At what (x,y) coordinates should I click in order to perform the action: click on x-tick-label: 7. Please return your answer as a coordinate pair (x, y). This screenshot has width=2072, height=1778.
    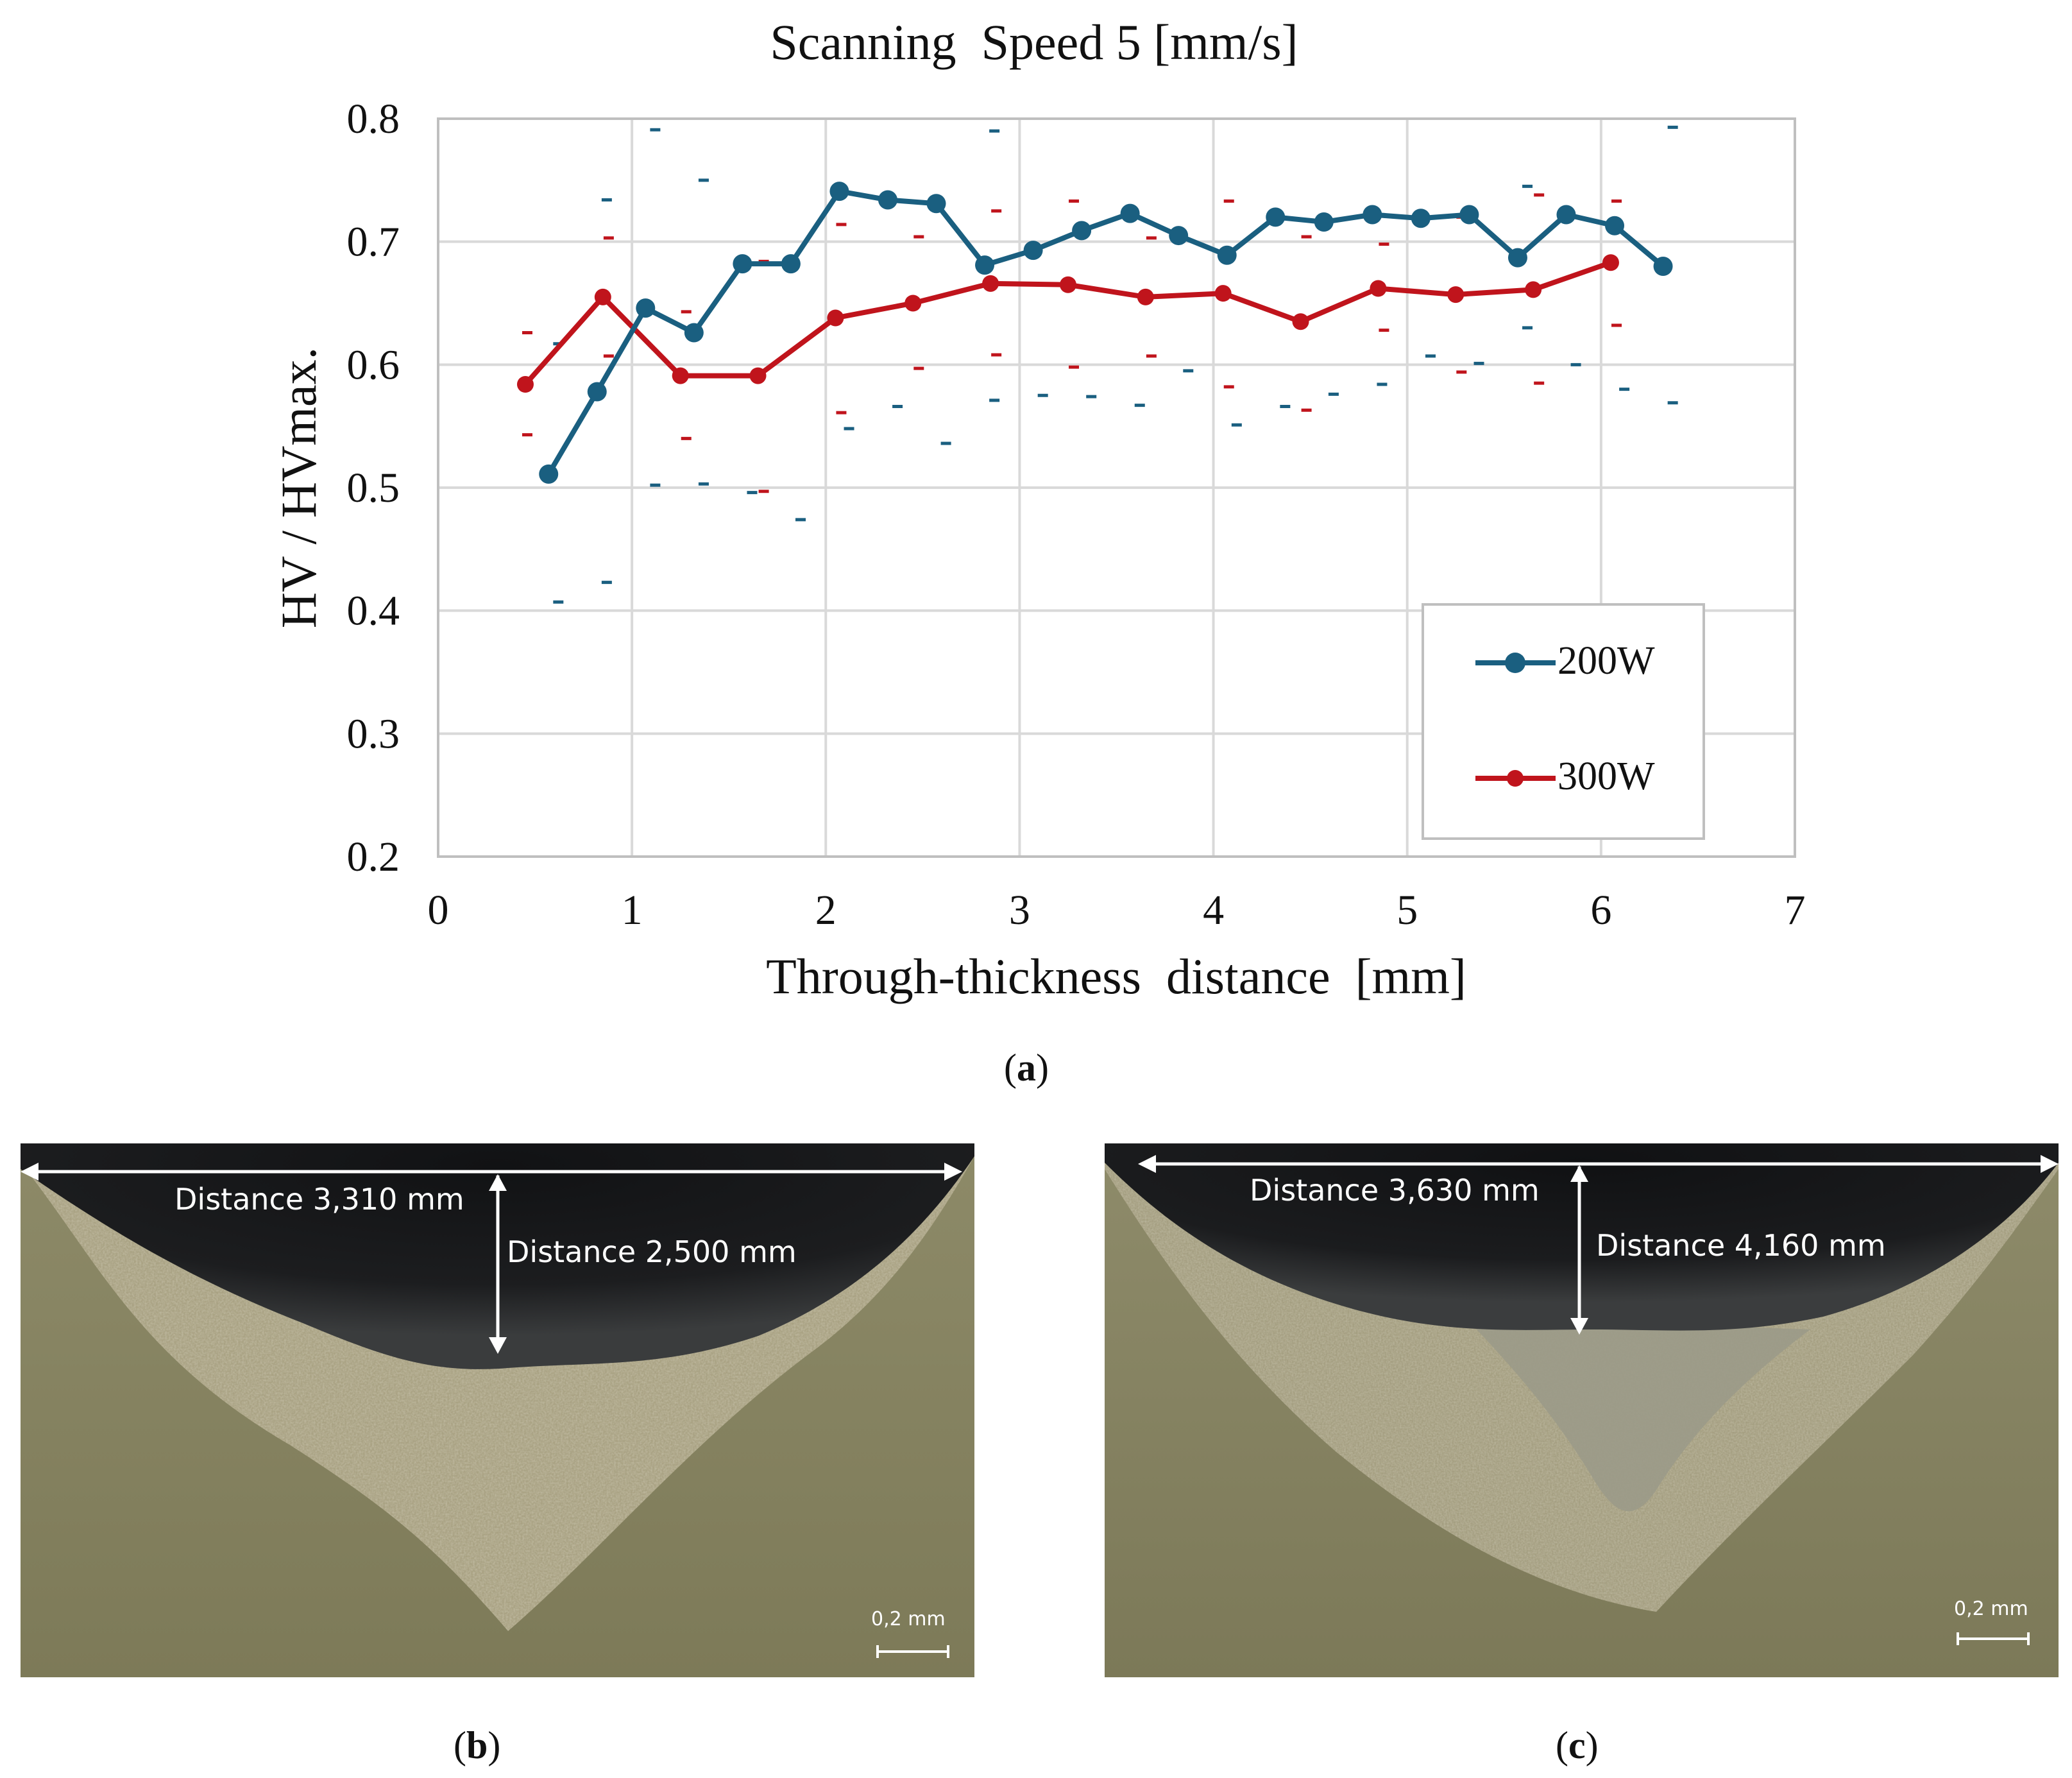
    Looking at the image, I should click on (1795, 910).